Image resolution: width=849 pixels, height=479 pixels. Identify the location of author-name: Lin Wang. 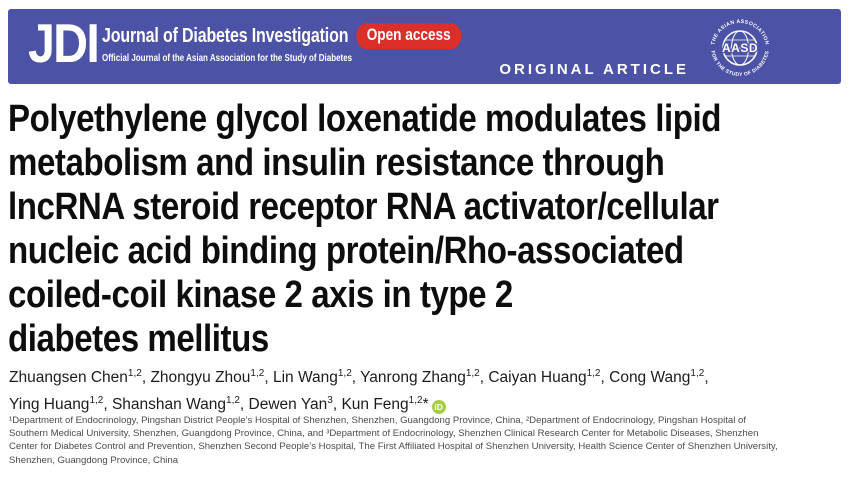
(305, 378).